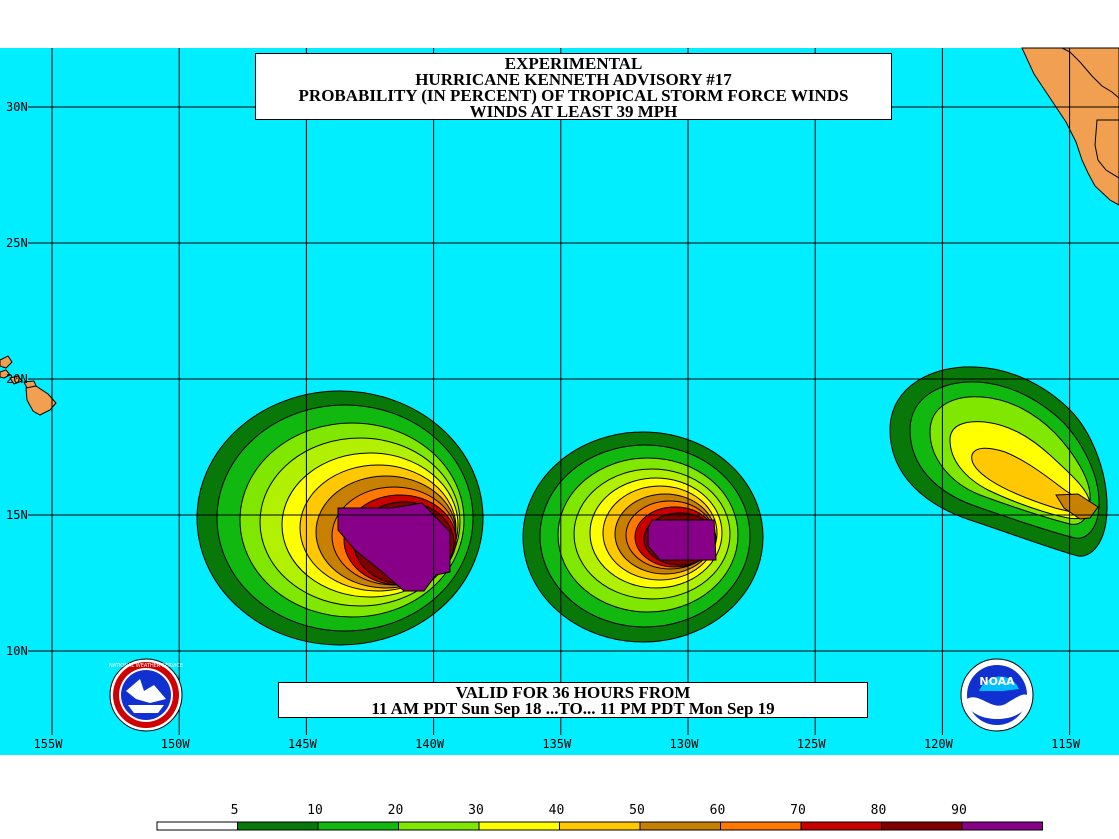 The image size is (1119, 839). Describe the element at coordinates (176, 744) in the screenshot. I see `lon-label: 150W` at that location.